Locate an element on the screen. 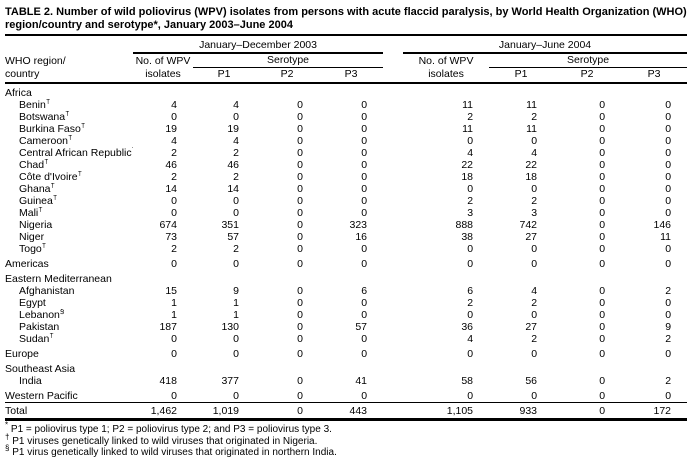 The height and width of the screenshot is (462, 692). row-label: Côte d'Ivoire† is located at coordinates (69, 177).